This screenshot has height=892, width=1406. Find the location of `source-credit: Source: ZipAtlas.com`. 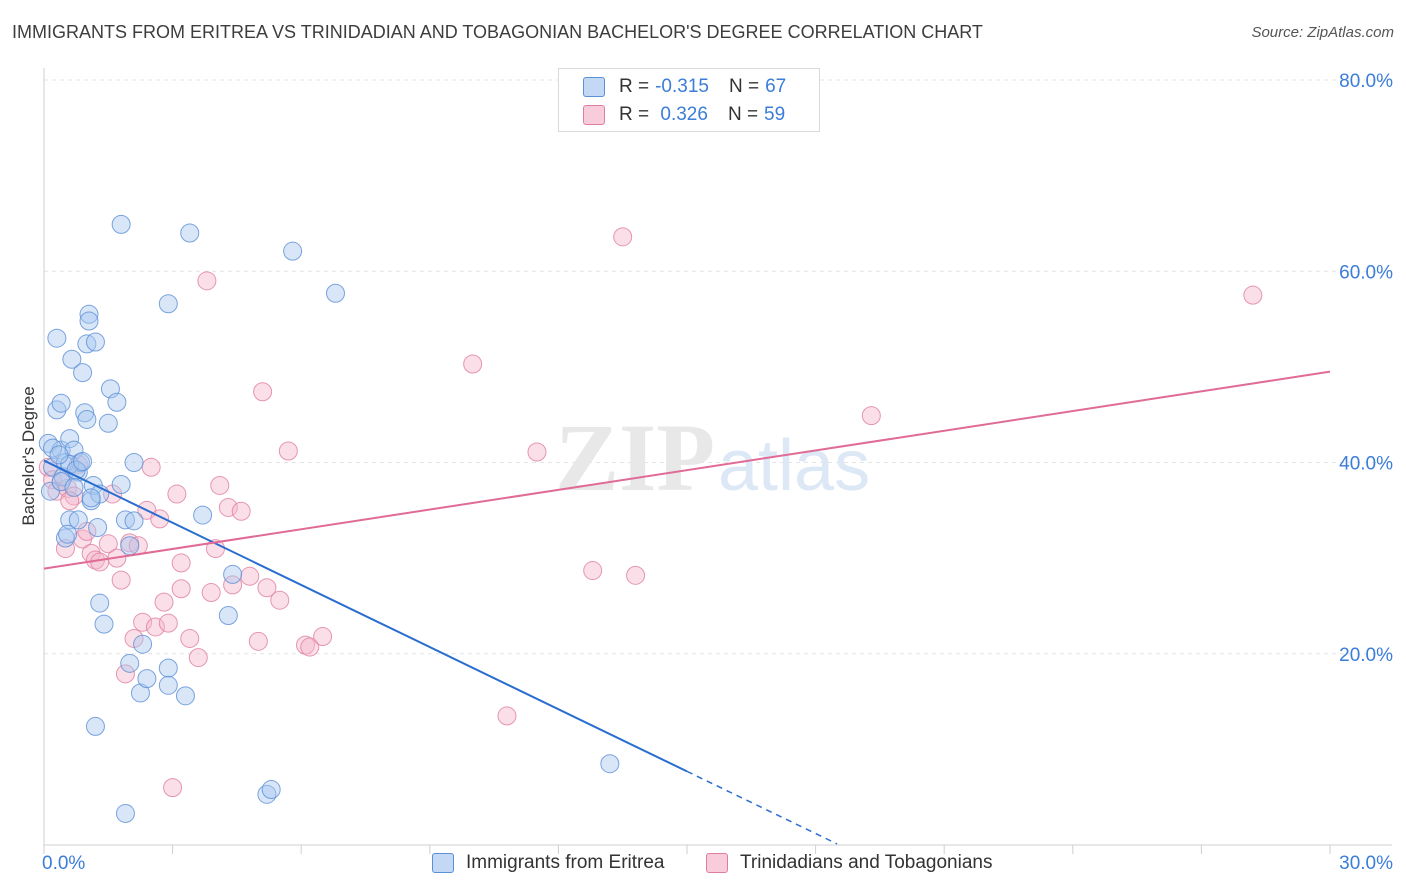

source-credit: Source: ZipAtlas.com is located at coordinates (1322, 32).